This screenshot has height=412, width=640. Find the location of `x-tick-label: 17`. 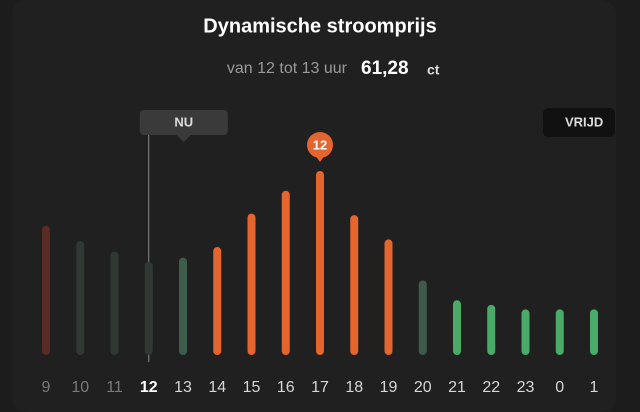

x-tick-label: 17 is located at coordinates (320, 387).